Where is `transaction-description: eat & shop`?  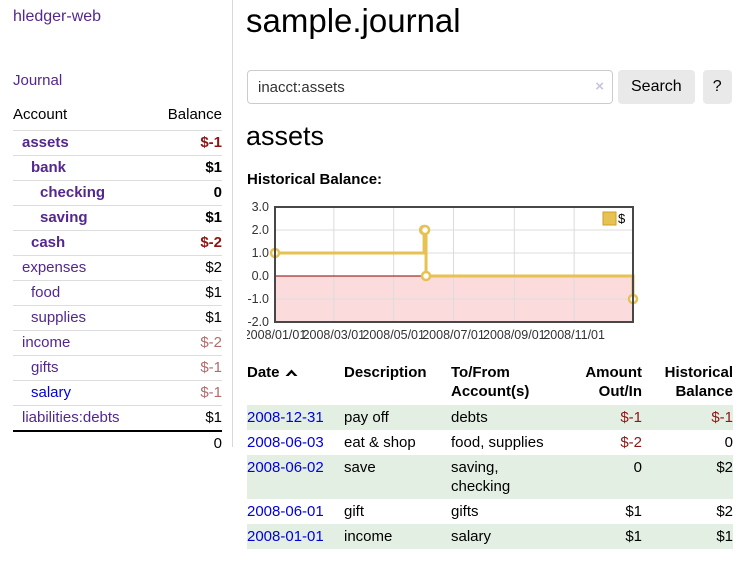 transaction-description: eat & shop is located at coordinates (380, 442).